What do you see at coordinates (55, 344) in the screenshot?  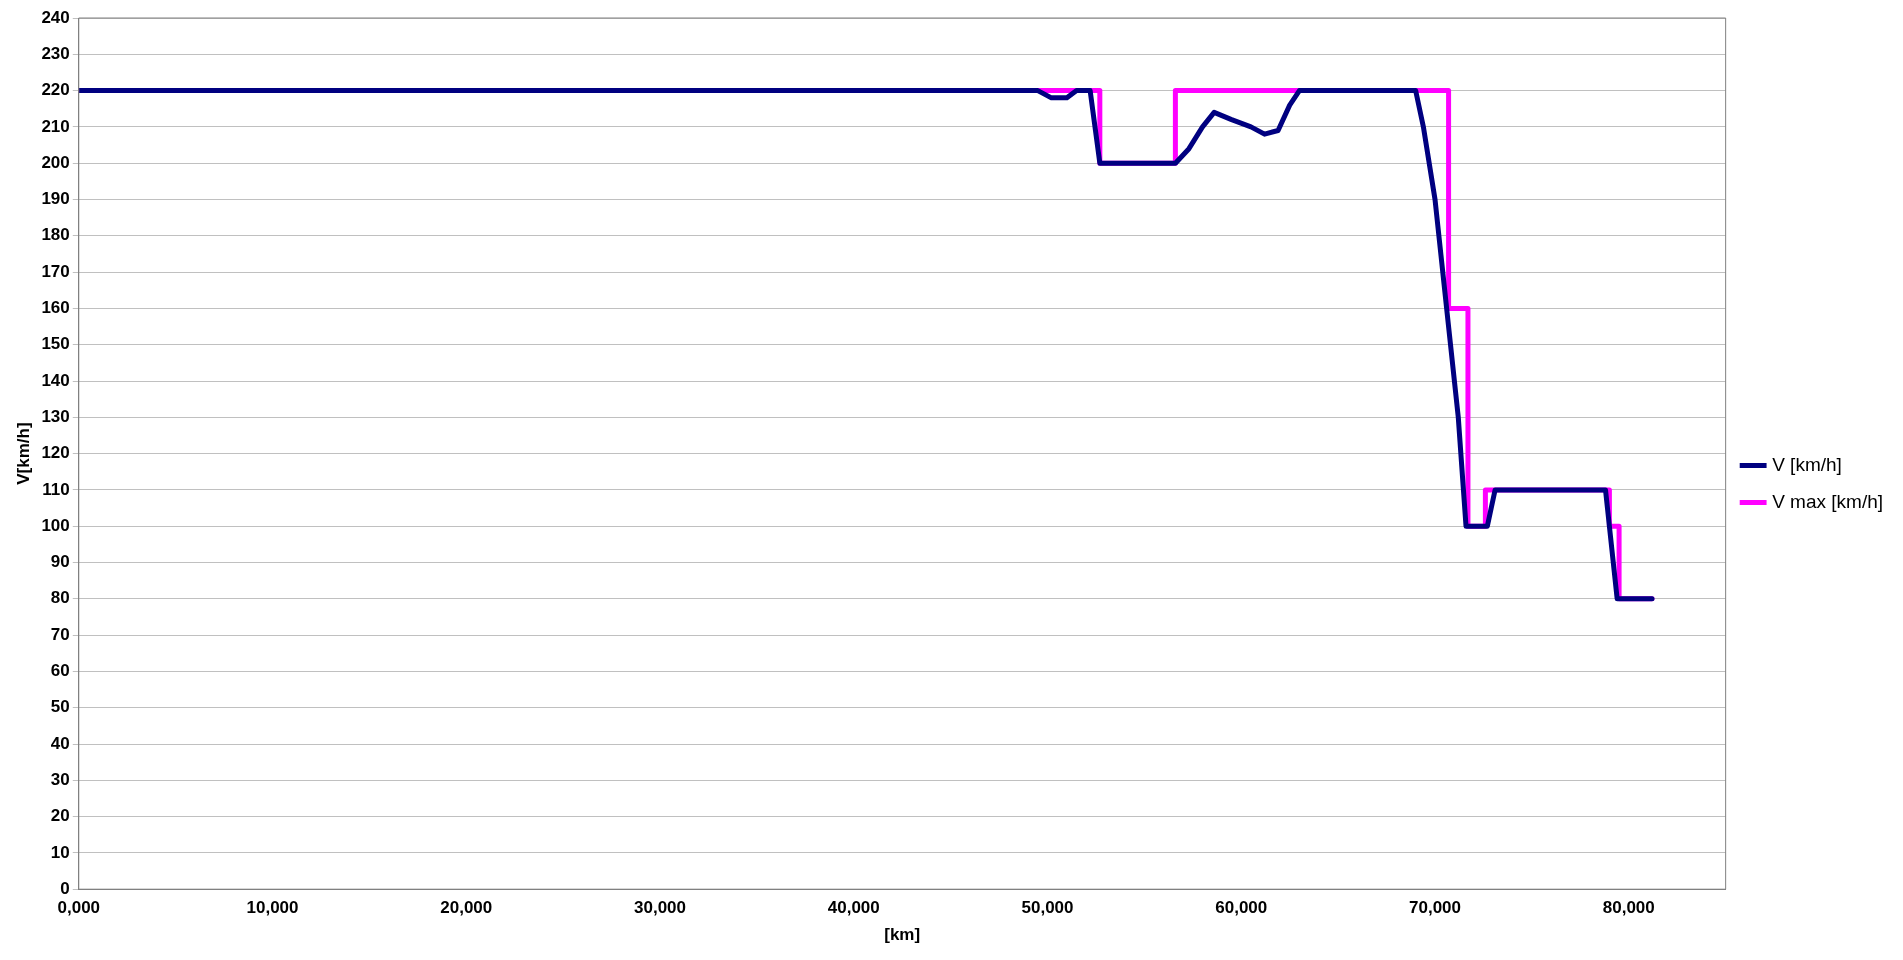 I see `y-tick-label: 150` at bounding box center [55, 344].